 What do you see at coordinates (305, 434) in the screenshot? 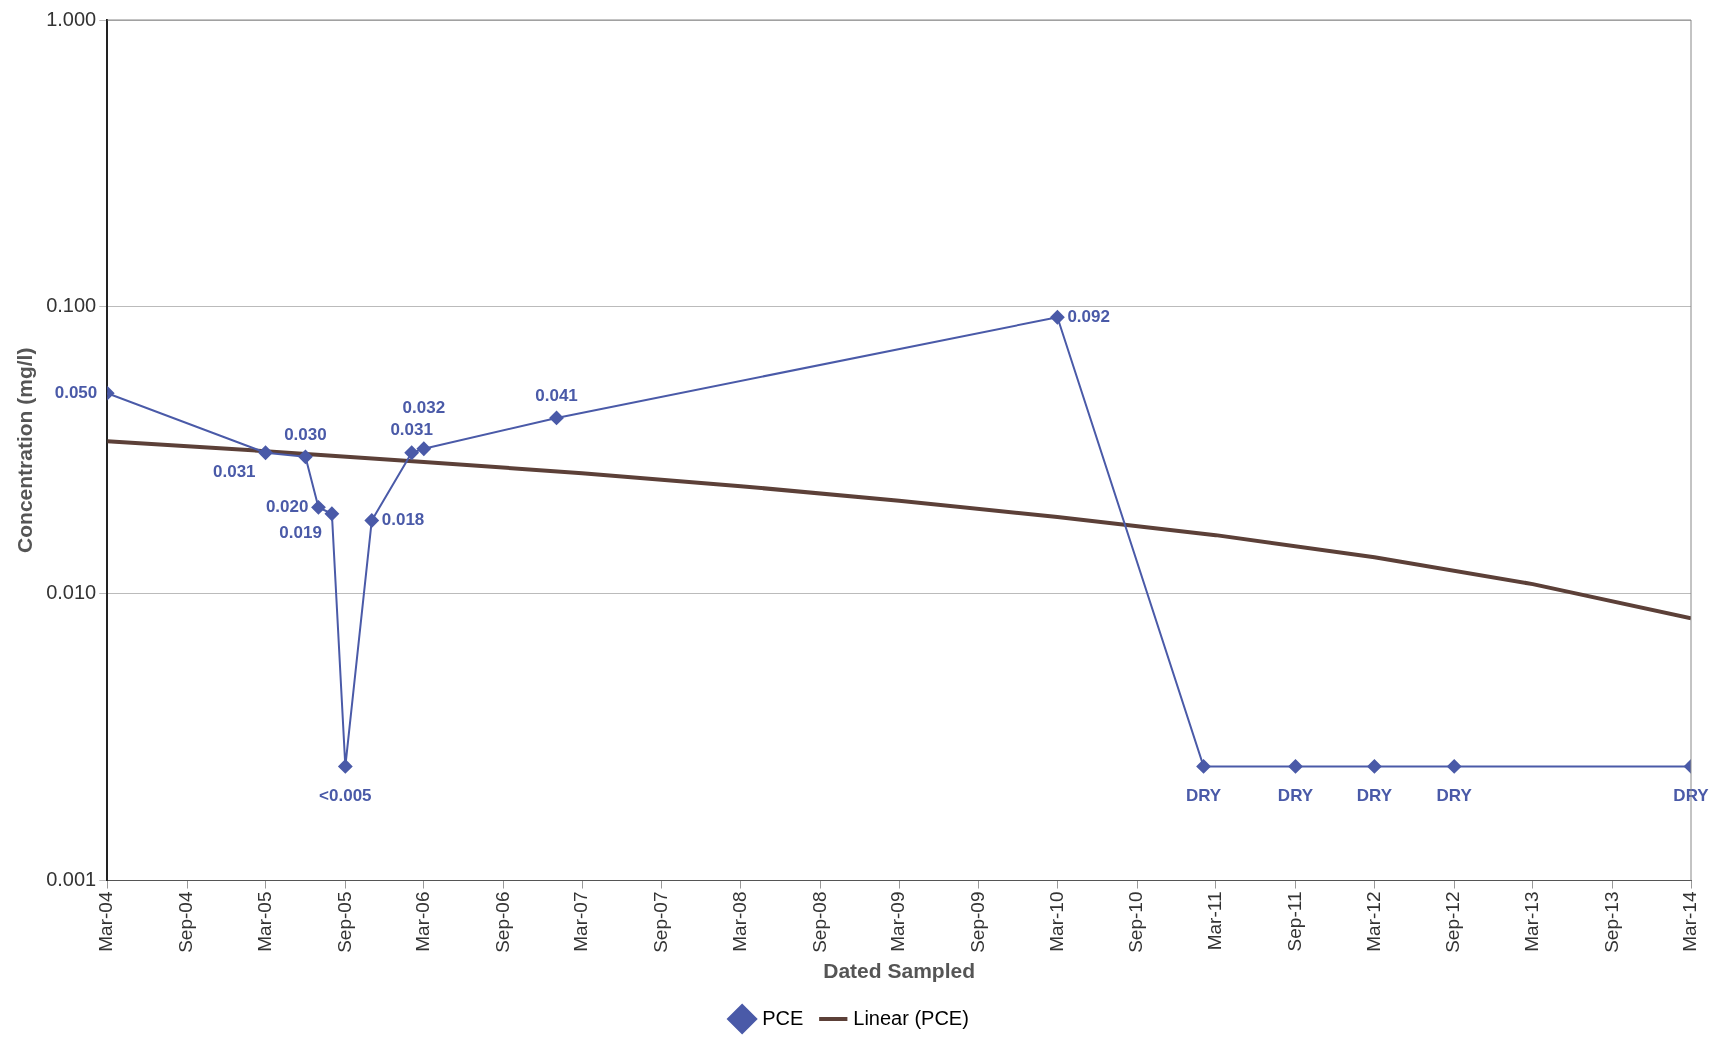
I see `data-label: 0.030` at bounding box center [305, 434].